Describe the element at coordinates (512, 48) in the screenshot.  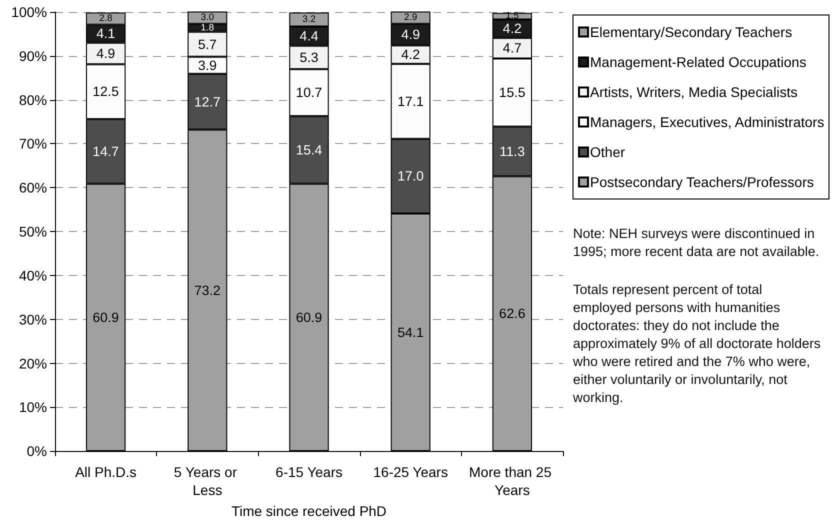
I see `data-label: 4.7` at that location.